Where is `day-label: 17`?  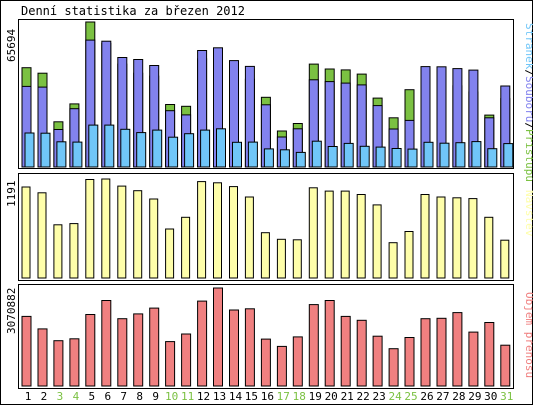 day-label: 17 is located at coordinates (283, 396).